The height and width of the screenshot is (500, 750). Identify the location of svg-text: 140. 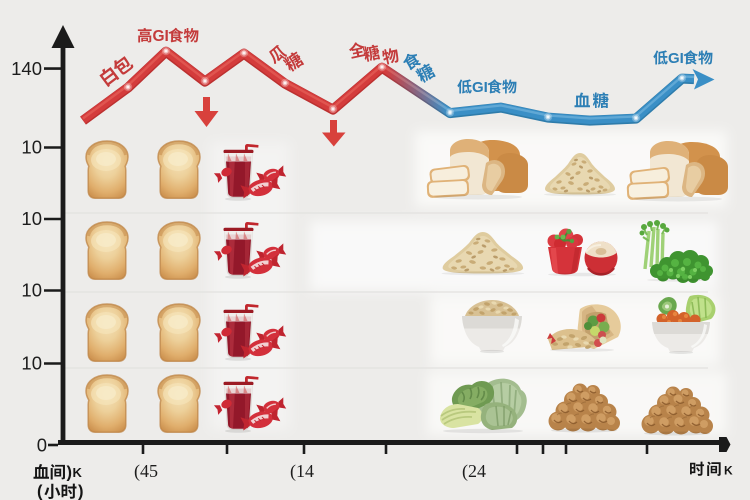
(26, 68).